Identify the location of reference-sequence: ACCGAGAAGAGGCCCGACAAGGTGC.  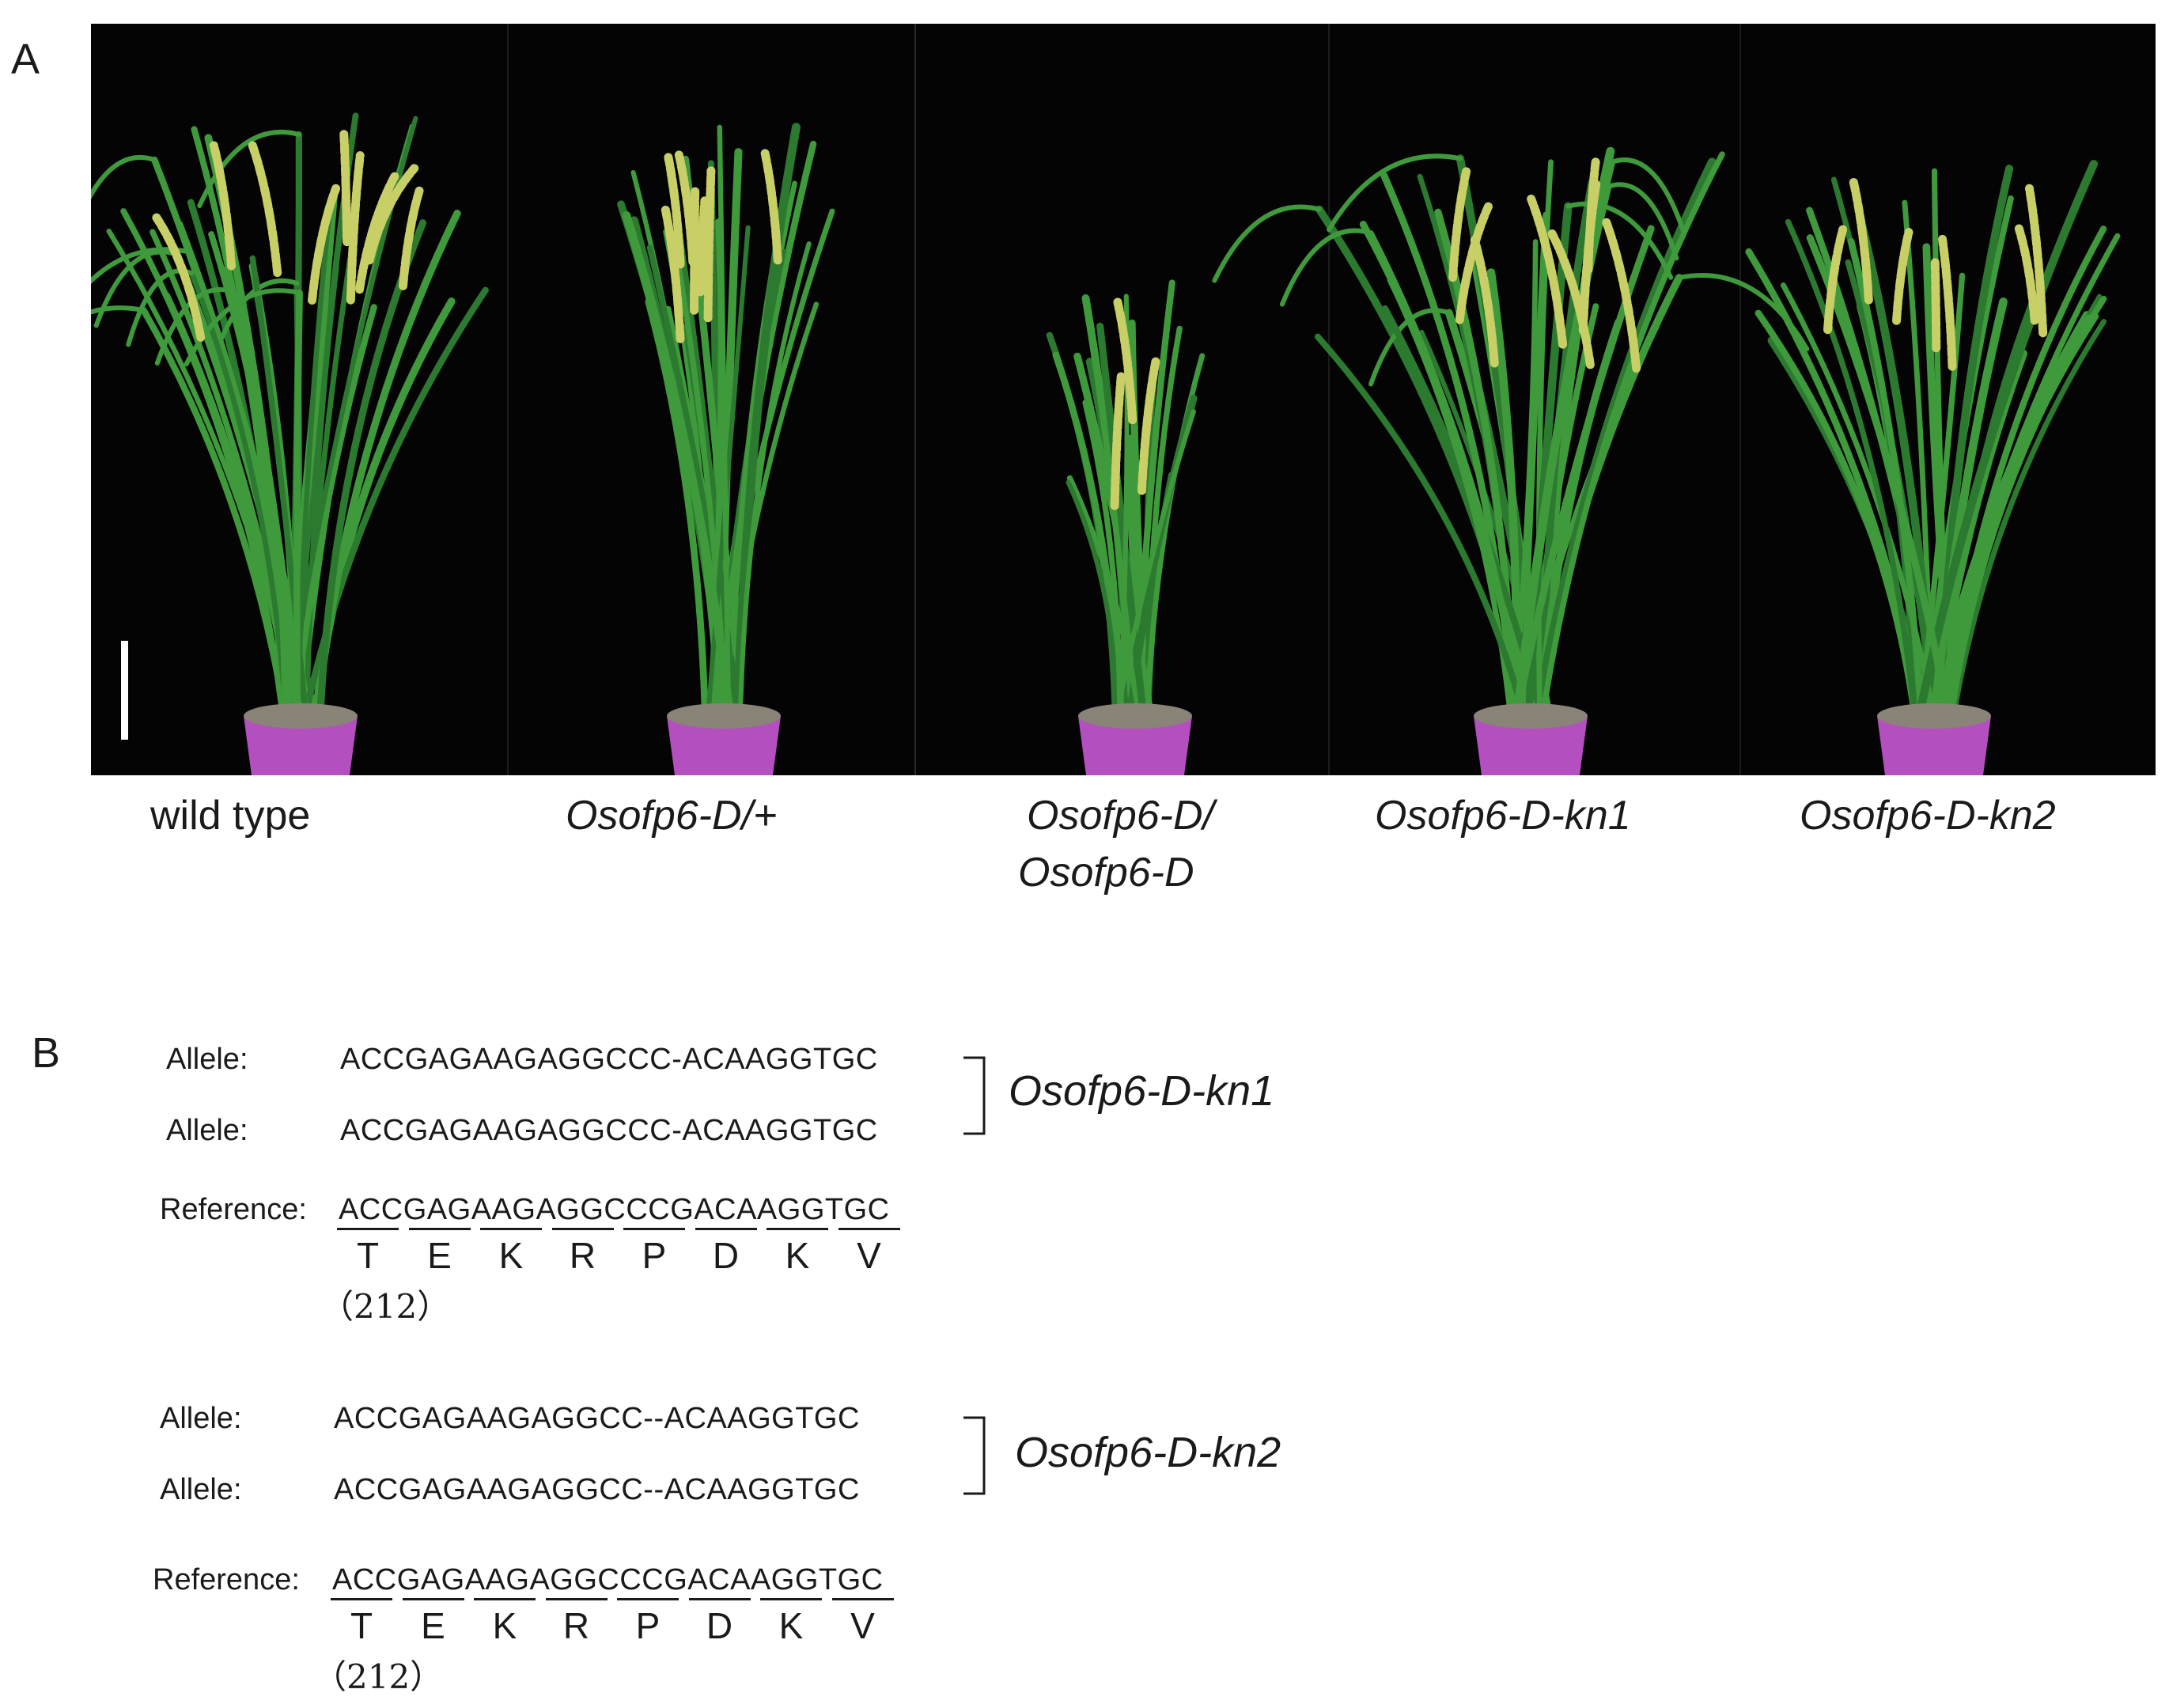
(608, 1579).